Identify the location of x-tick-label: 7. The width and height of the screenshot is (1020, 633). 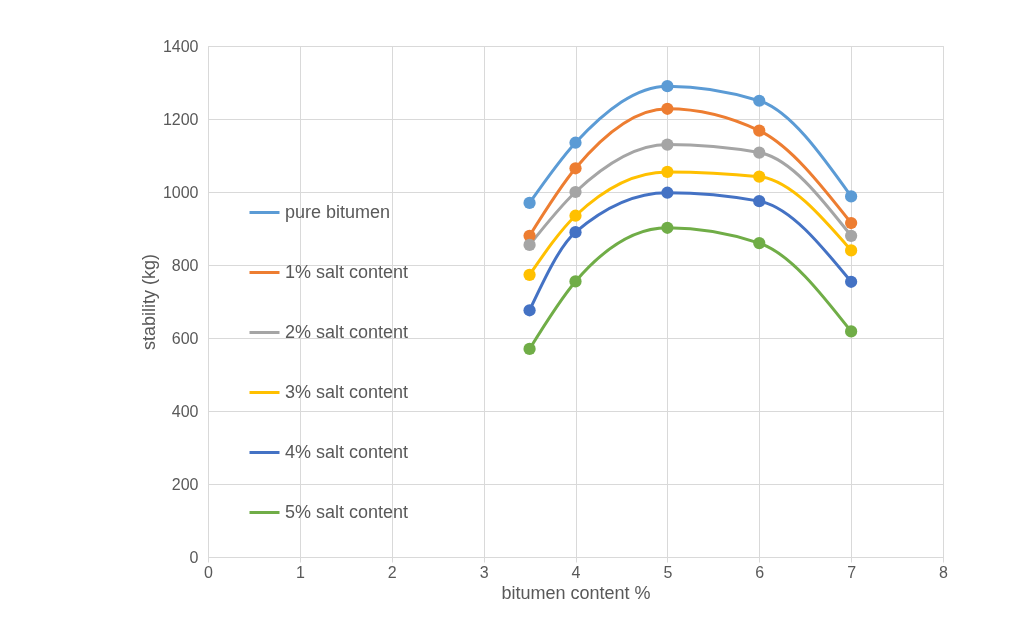
(852, 572).